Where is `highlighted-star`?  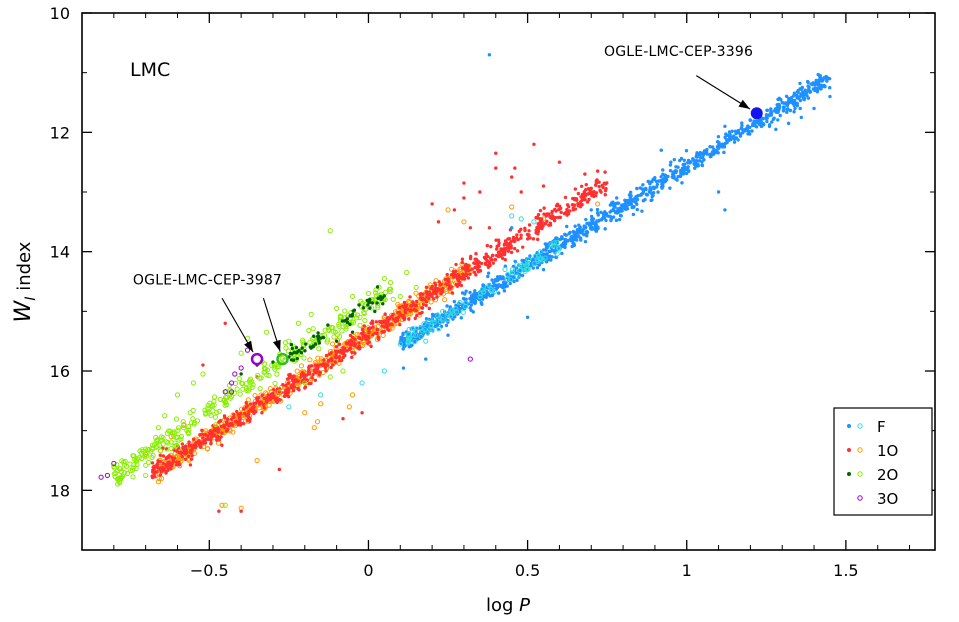 highlighted-star is located at coordinates (756, 113).